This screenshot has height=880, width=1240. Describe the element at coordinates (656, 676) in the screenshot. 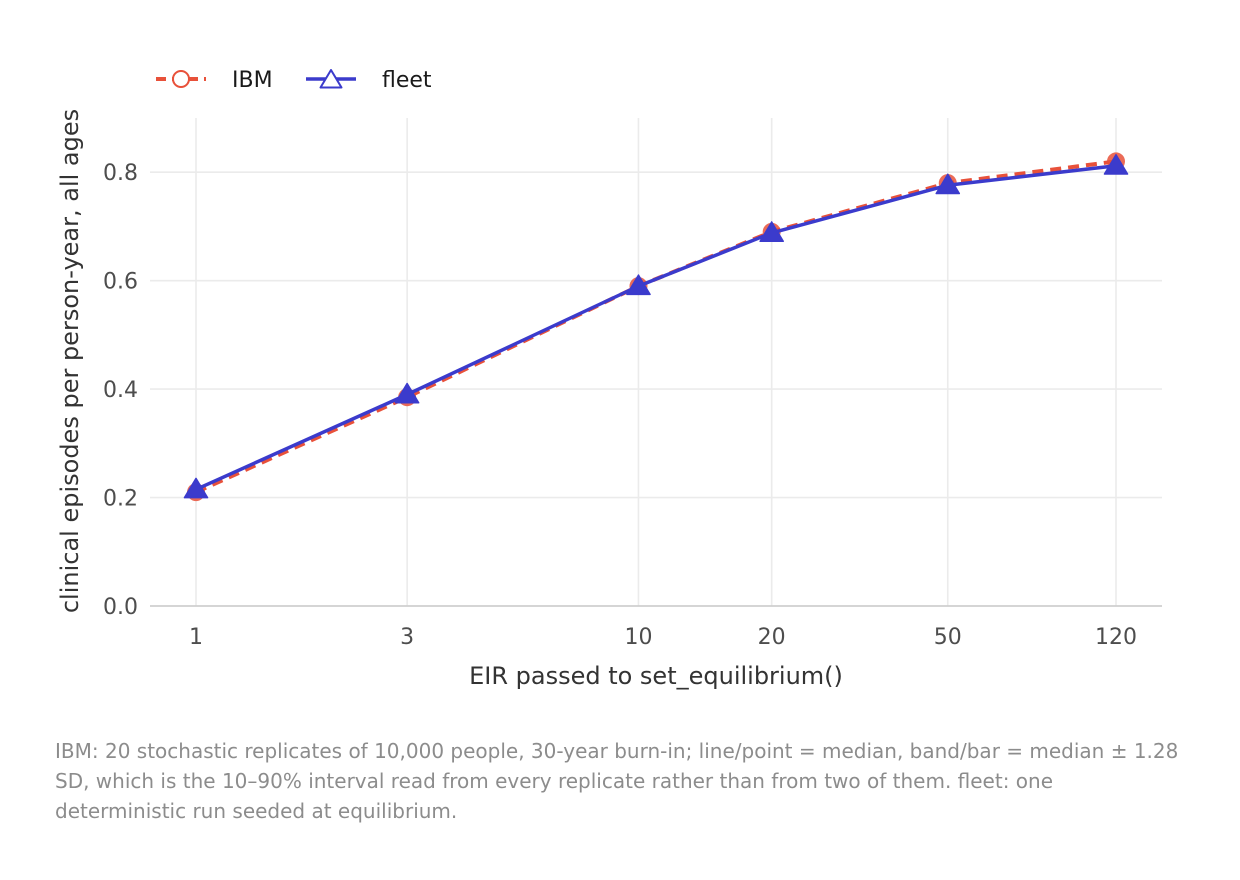

I see `x-axis-title: EIR passed to set_equilibrium()` at that location.